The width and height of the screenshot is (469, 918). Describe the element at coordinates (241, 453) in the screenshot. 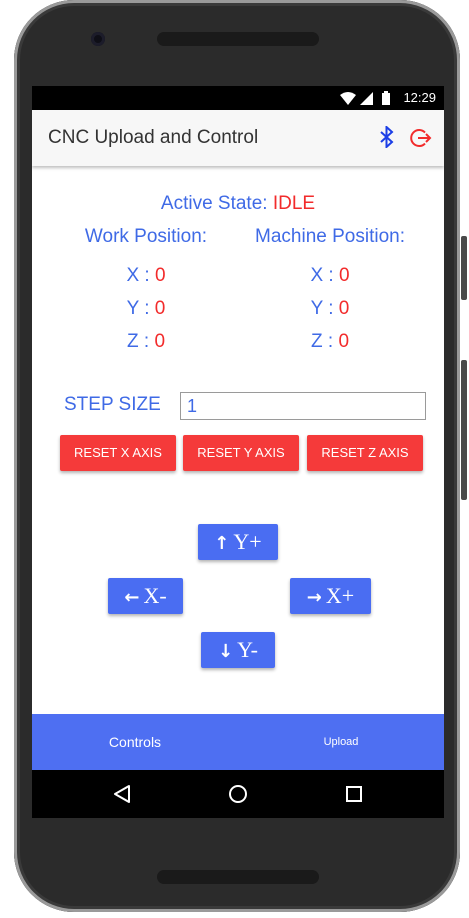

I see `reset-y-axis-button: RESET Y AXIS` at that location.